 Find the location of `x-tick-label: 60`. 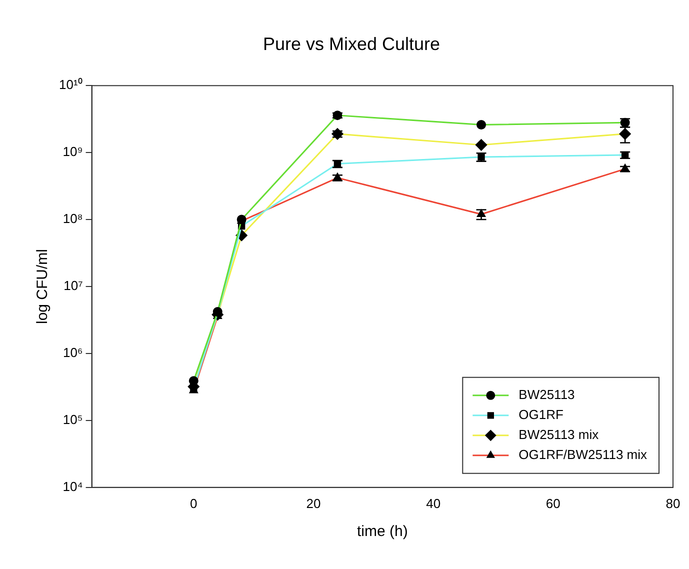

x-tick-label: 60 is located at coordinates (553, 503).